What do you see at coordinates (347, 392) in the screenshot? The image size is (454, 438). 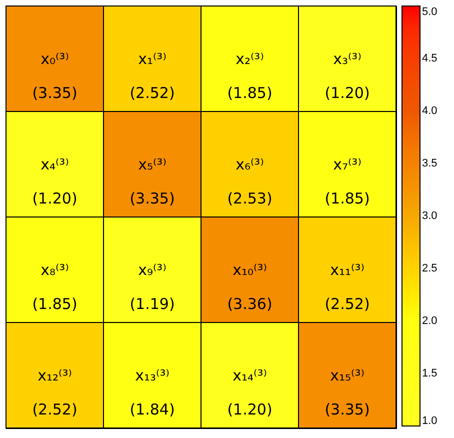 I see `data-label: x₁₅⁽³⁾ (3.35)` at bounding box center [347, 392].